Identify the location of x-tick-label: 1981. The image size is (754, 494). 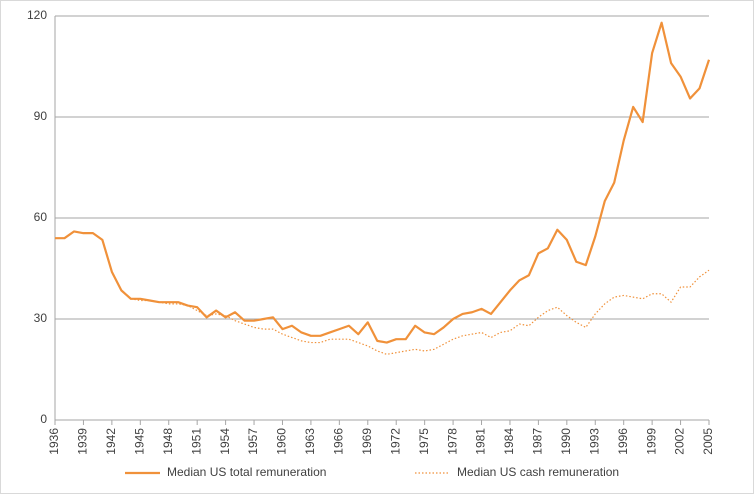
(481, 441).